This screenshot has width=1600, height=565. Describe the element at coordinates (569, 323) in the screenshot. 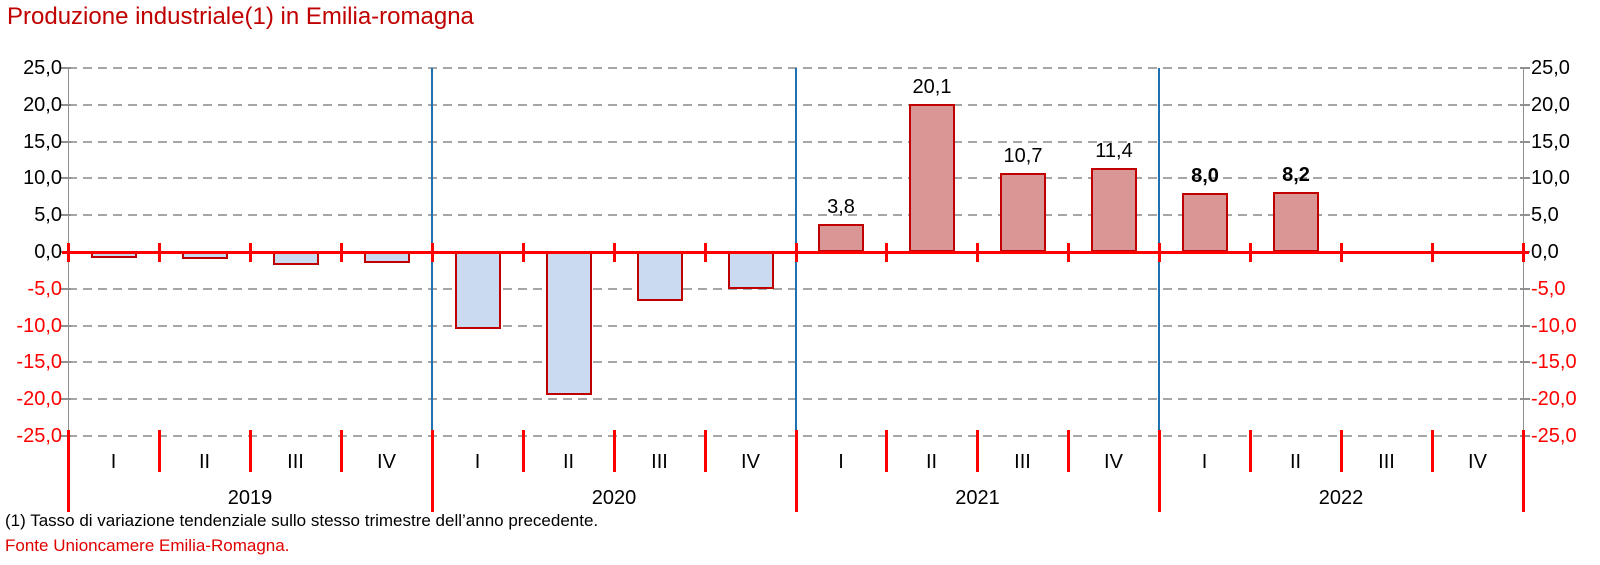

I see `bar-2020-II` at that location.